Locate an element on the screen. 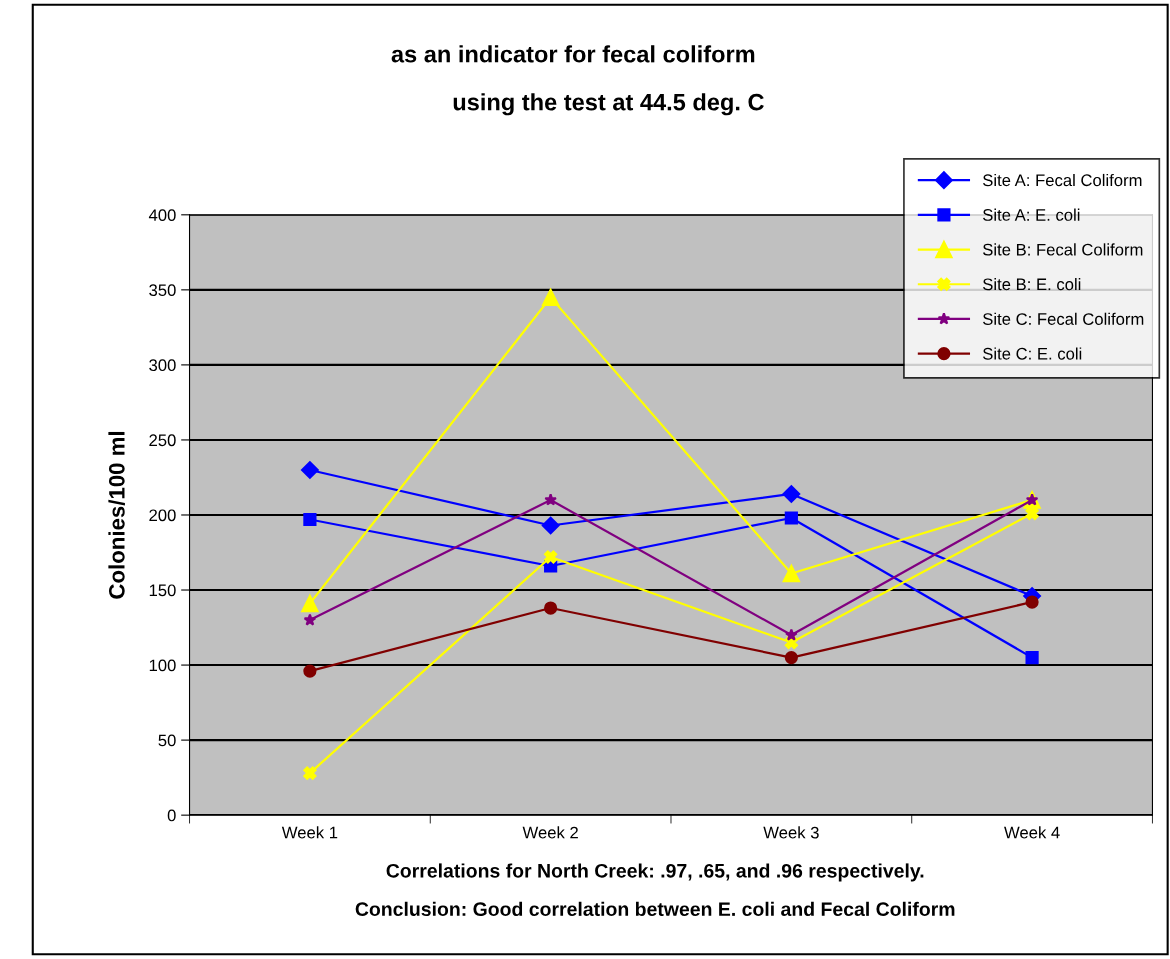 The height and width of the screenshot is (959, 1170). text: Conclusion: Good correlation between E. coli and Fecal Coliform is located at coordinates (655, 909).